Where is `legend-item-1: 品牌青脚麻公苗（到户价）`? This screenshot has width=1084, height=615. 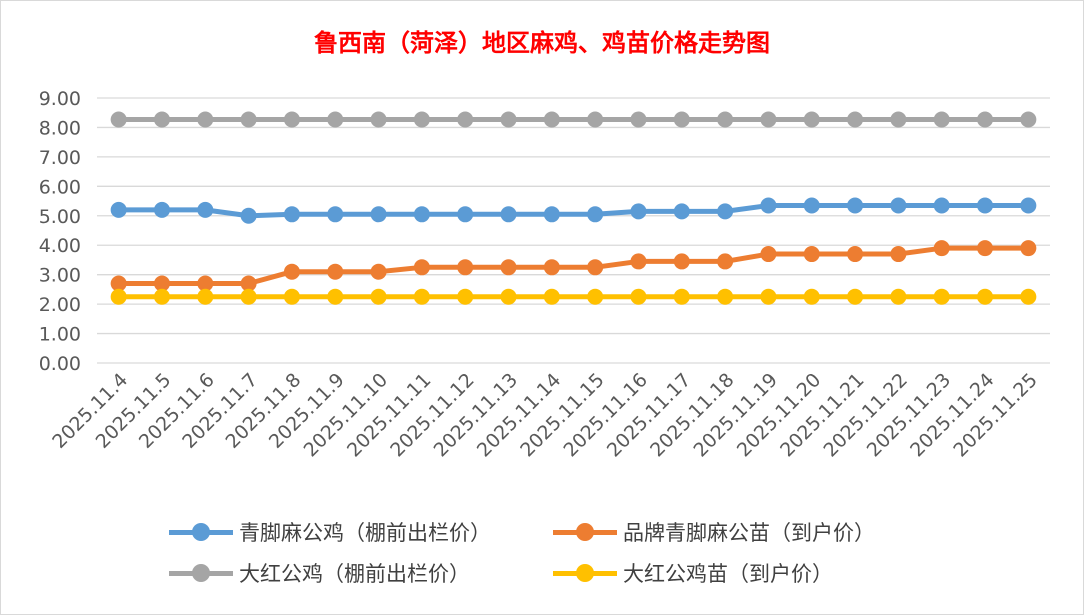 legend-item-1: 品牌青脚麻公苗（到户价） is located at coordinates (714, 532).